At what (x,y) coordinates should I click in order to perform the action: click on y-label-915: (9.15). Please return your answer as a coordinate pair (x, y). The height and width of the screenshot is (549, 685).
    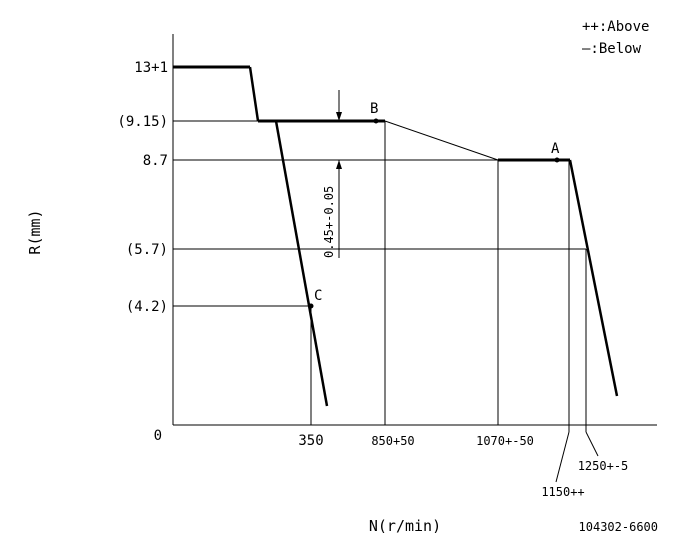
    Looking at the image, I should click on (142, 122).